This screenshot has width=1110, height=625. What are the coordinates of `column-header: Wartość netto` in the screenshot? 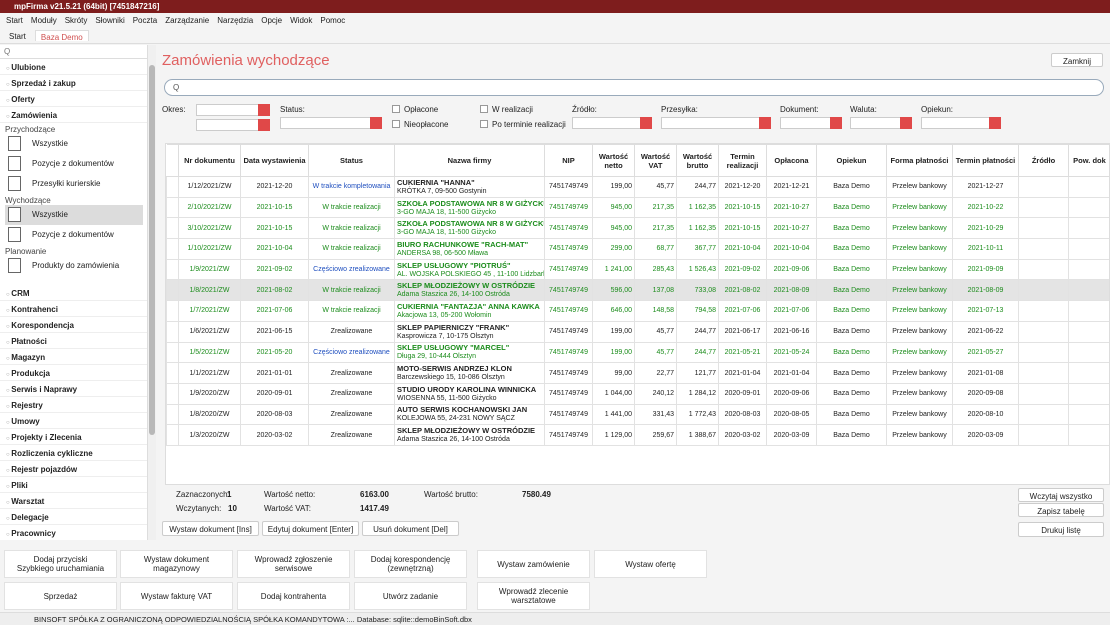 It's located at (613, 160).